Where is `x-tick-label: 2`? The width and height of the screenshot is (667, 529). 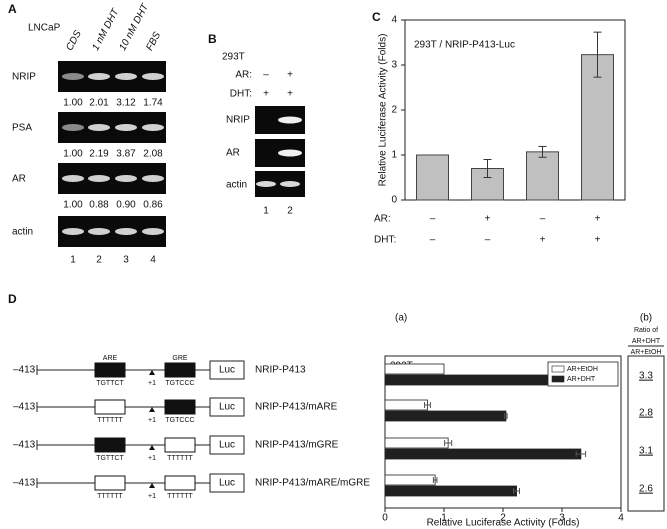 x-tick-label: 2 is located at coordinates (503, 518).